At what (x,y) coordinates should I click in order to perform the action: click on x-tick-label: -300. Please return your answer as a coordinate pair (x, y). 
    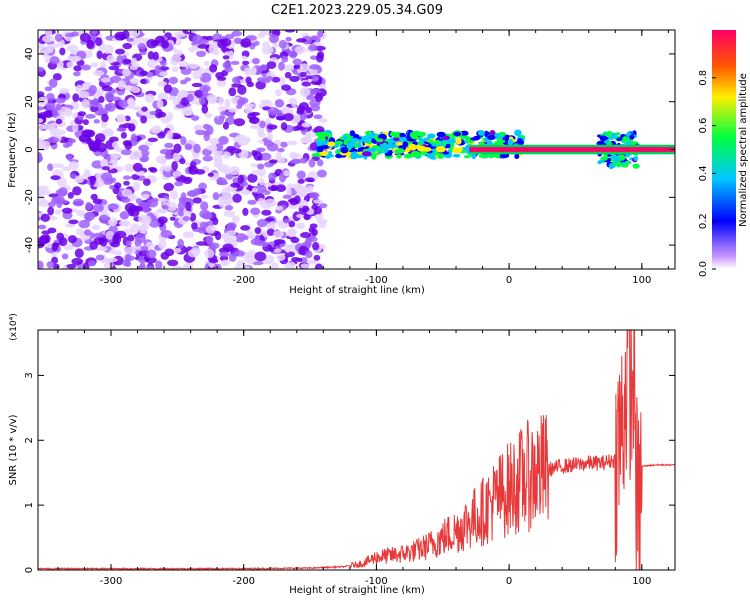
    Looking at the image, I should click on (111, 581).